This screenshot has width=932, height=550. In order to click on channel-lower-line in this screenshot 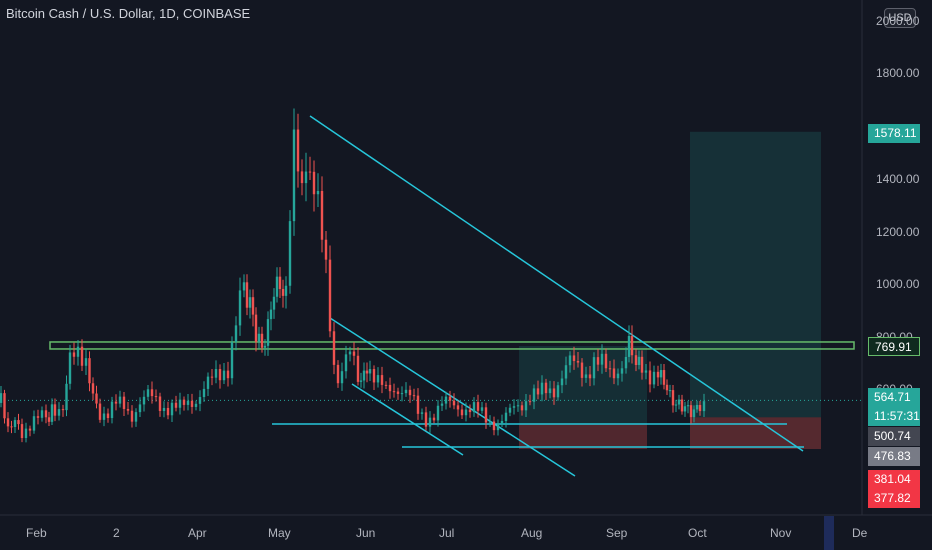, I will do `click(407, 419)`.